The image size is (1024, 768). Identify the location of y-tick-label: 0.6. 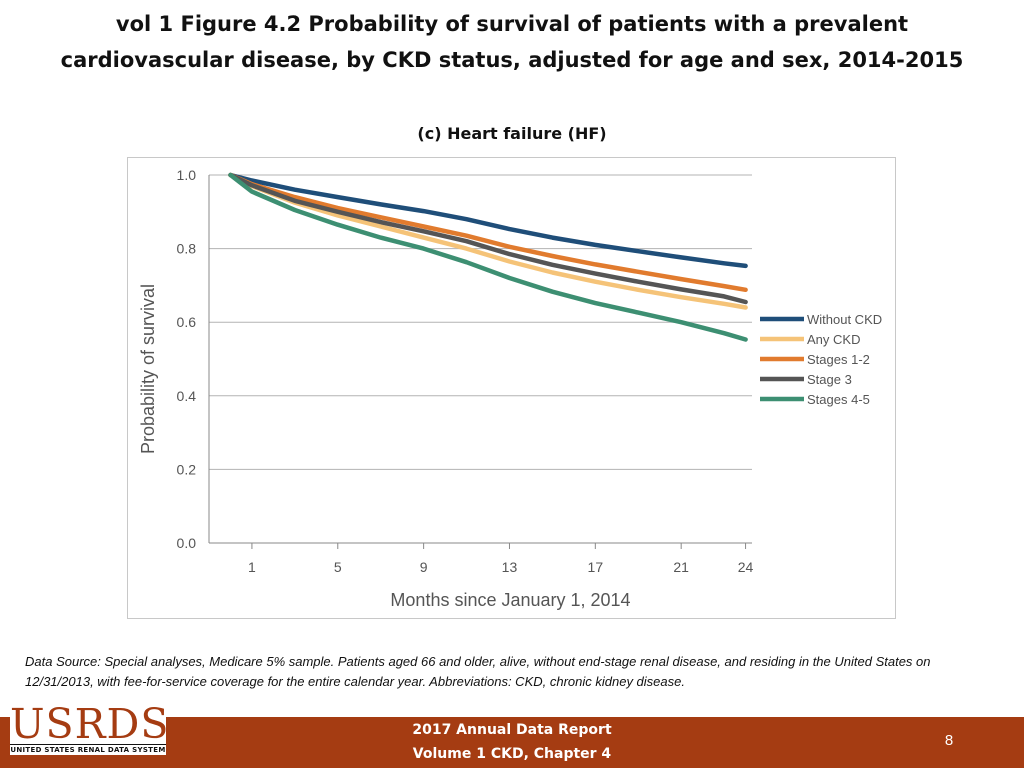
(187, 322).